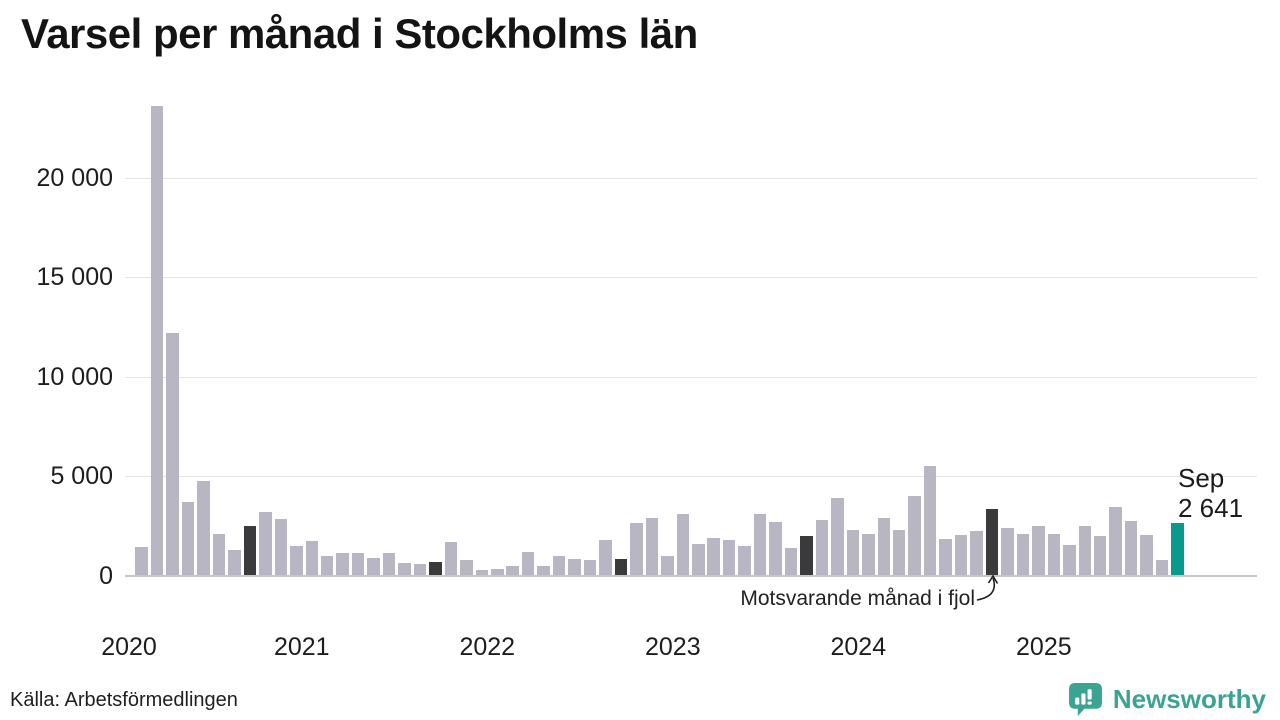 This screenshot has width=1280, height=720. Describe the element at coordinates (914, 535) in the screenshot. I see `bar-apr-2024` at that location.